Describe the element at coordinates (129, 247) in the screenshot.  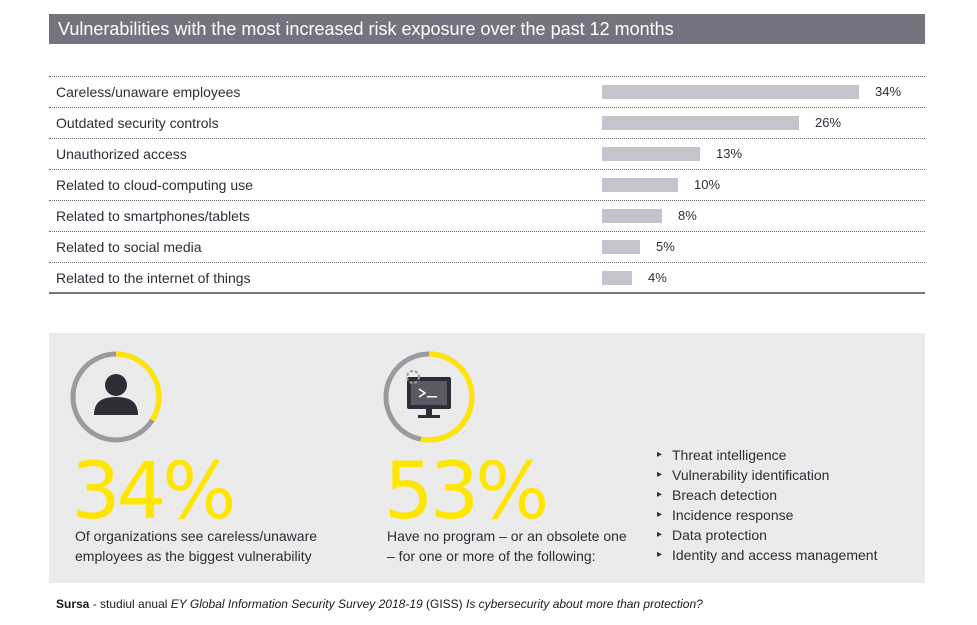
I see `category-label: Related to social media` at that location.